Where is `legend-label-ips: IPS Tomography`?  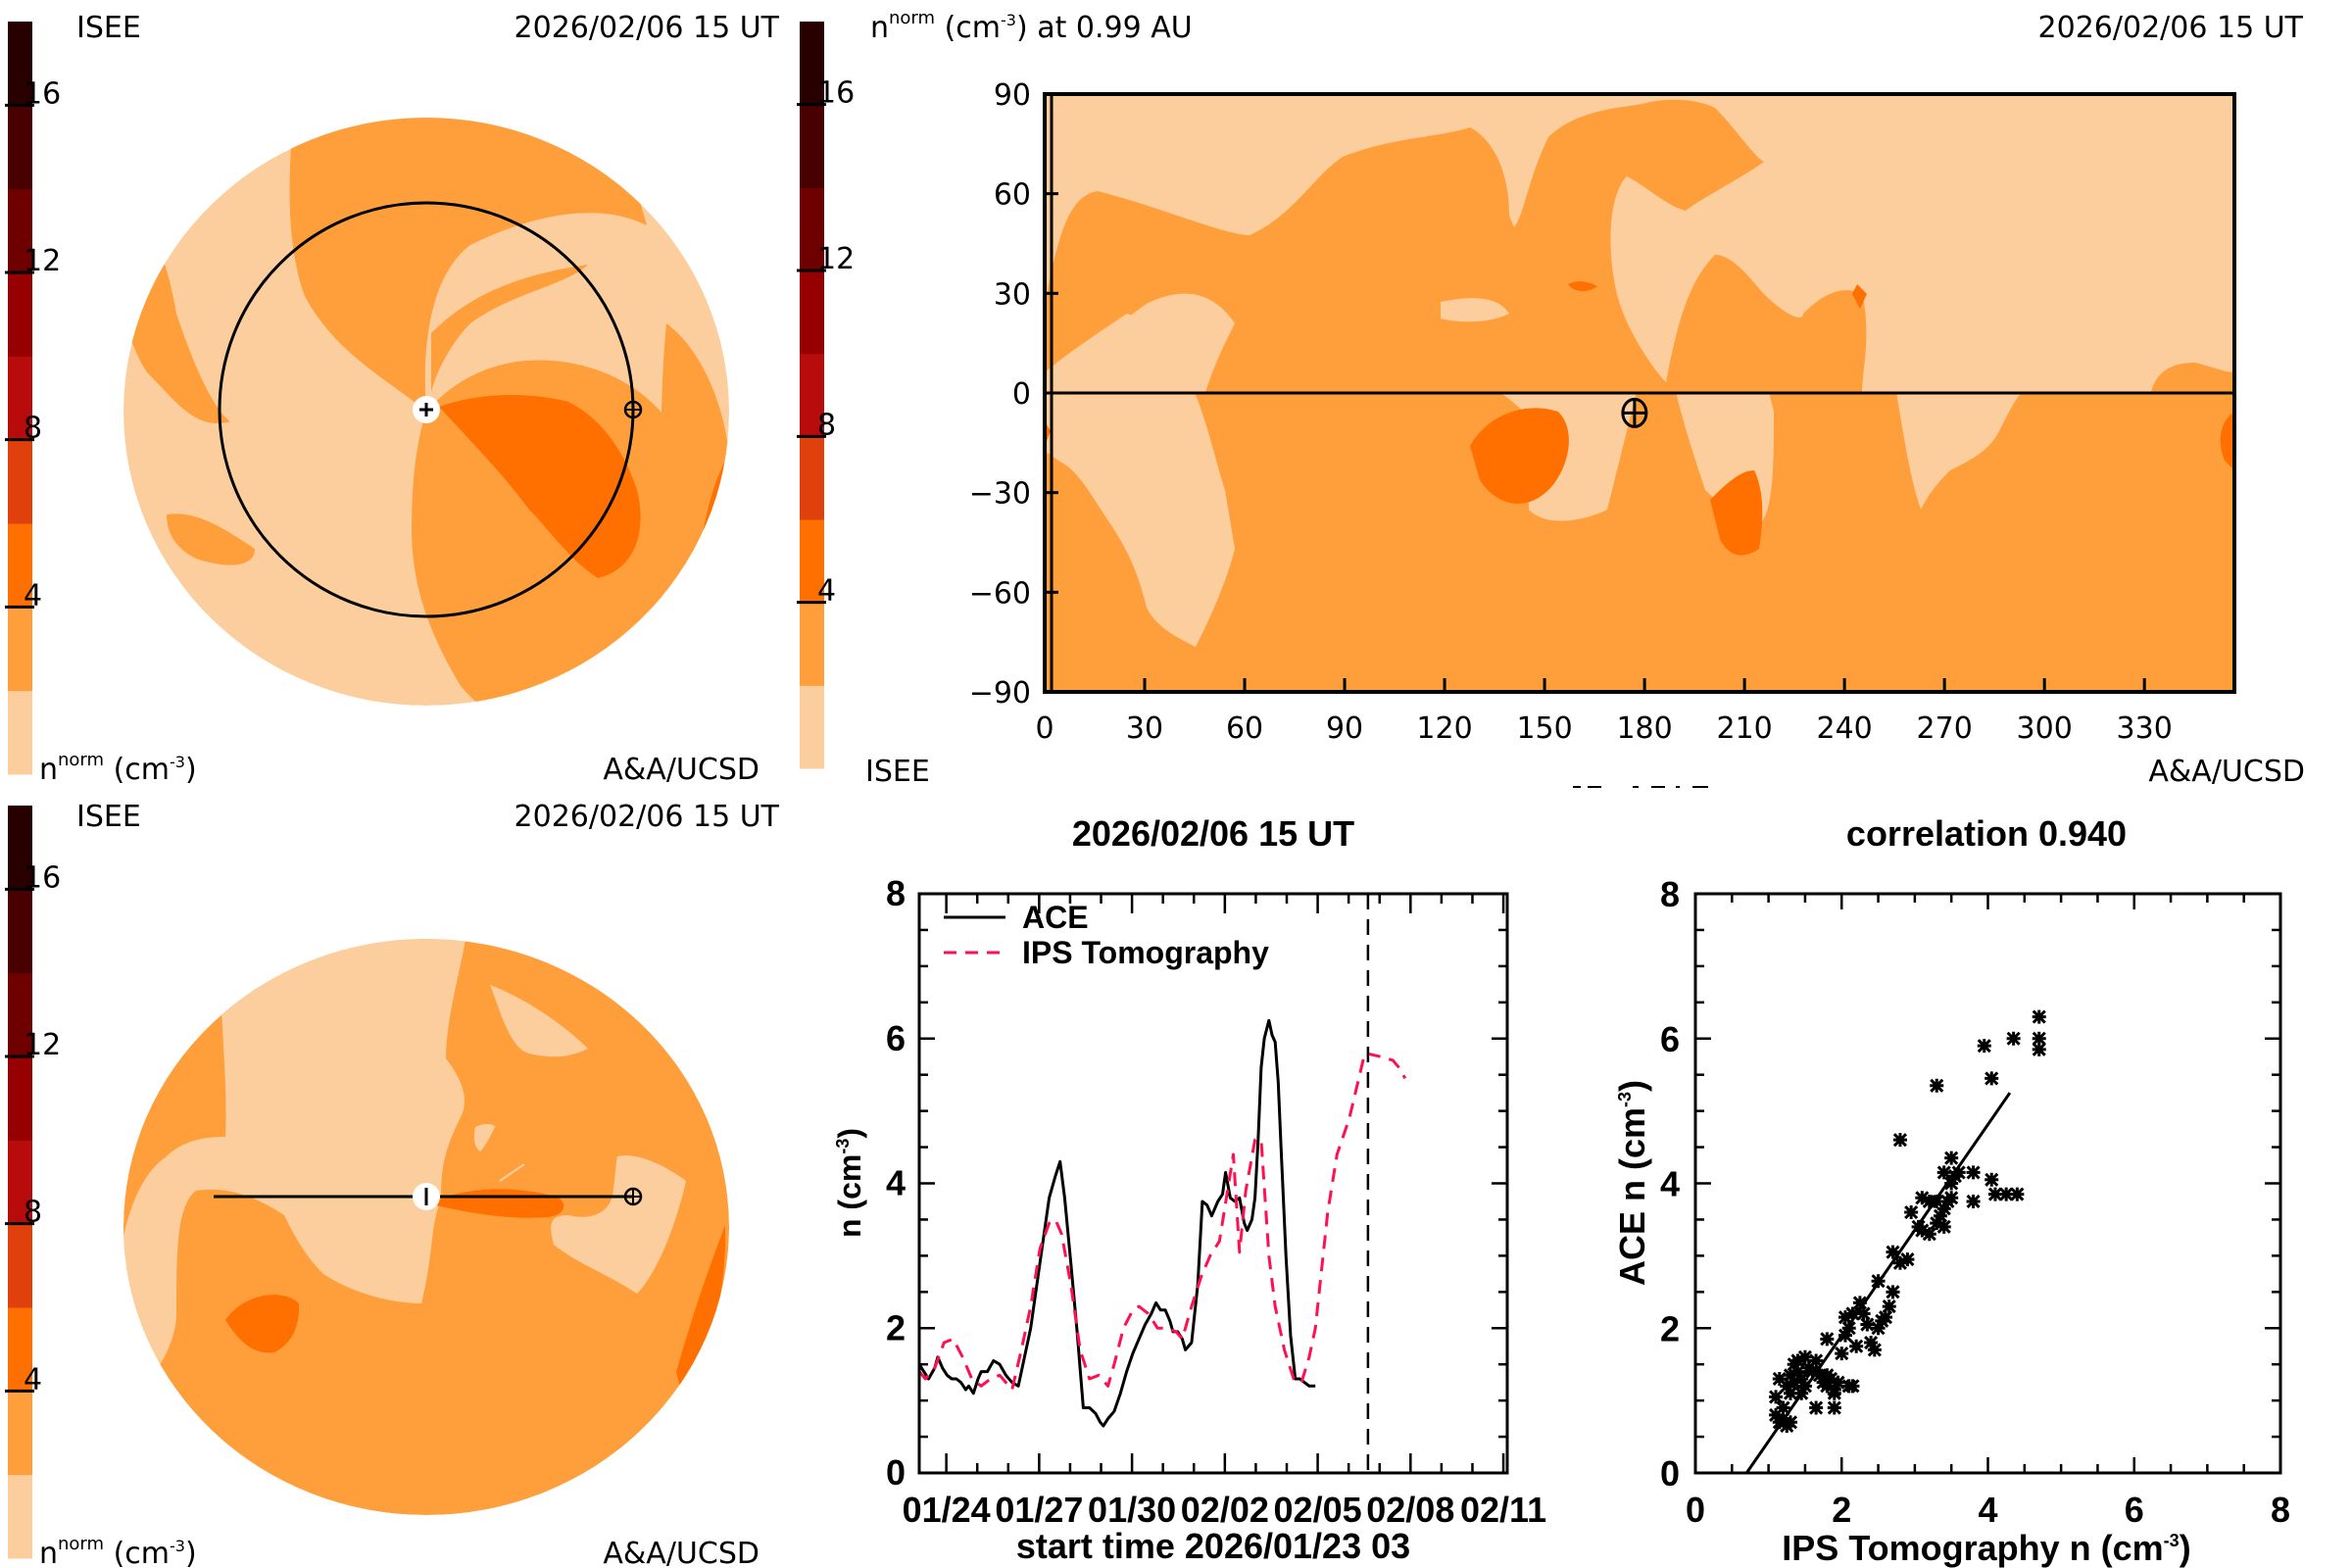 legend-label-ips: IPS Tomography is located at coordinates (1145, 952).